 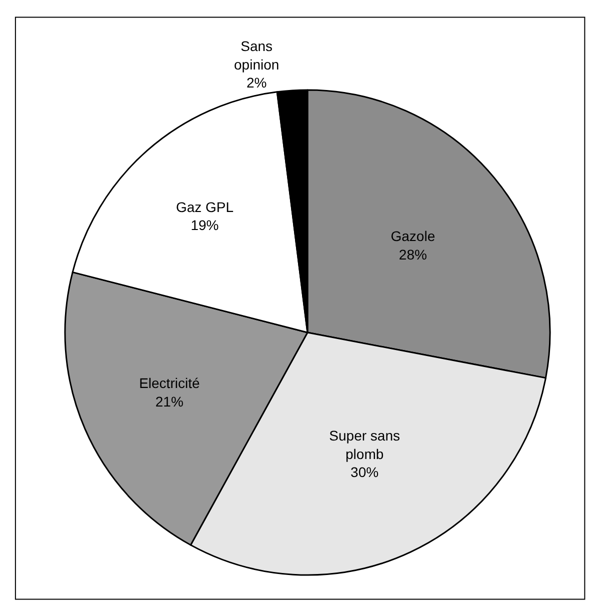 I want to click on slice-label: Gazole, so click(x=413, y=236).